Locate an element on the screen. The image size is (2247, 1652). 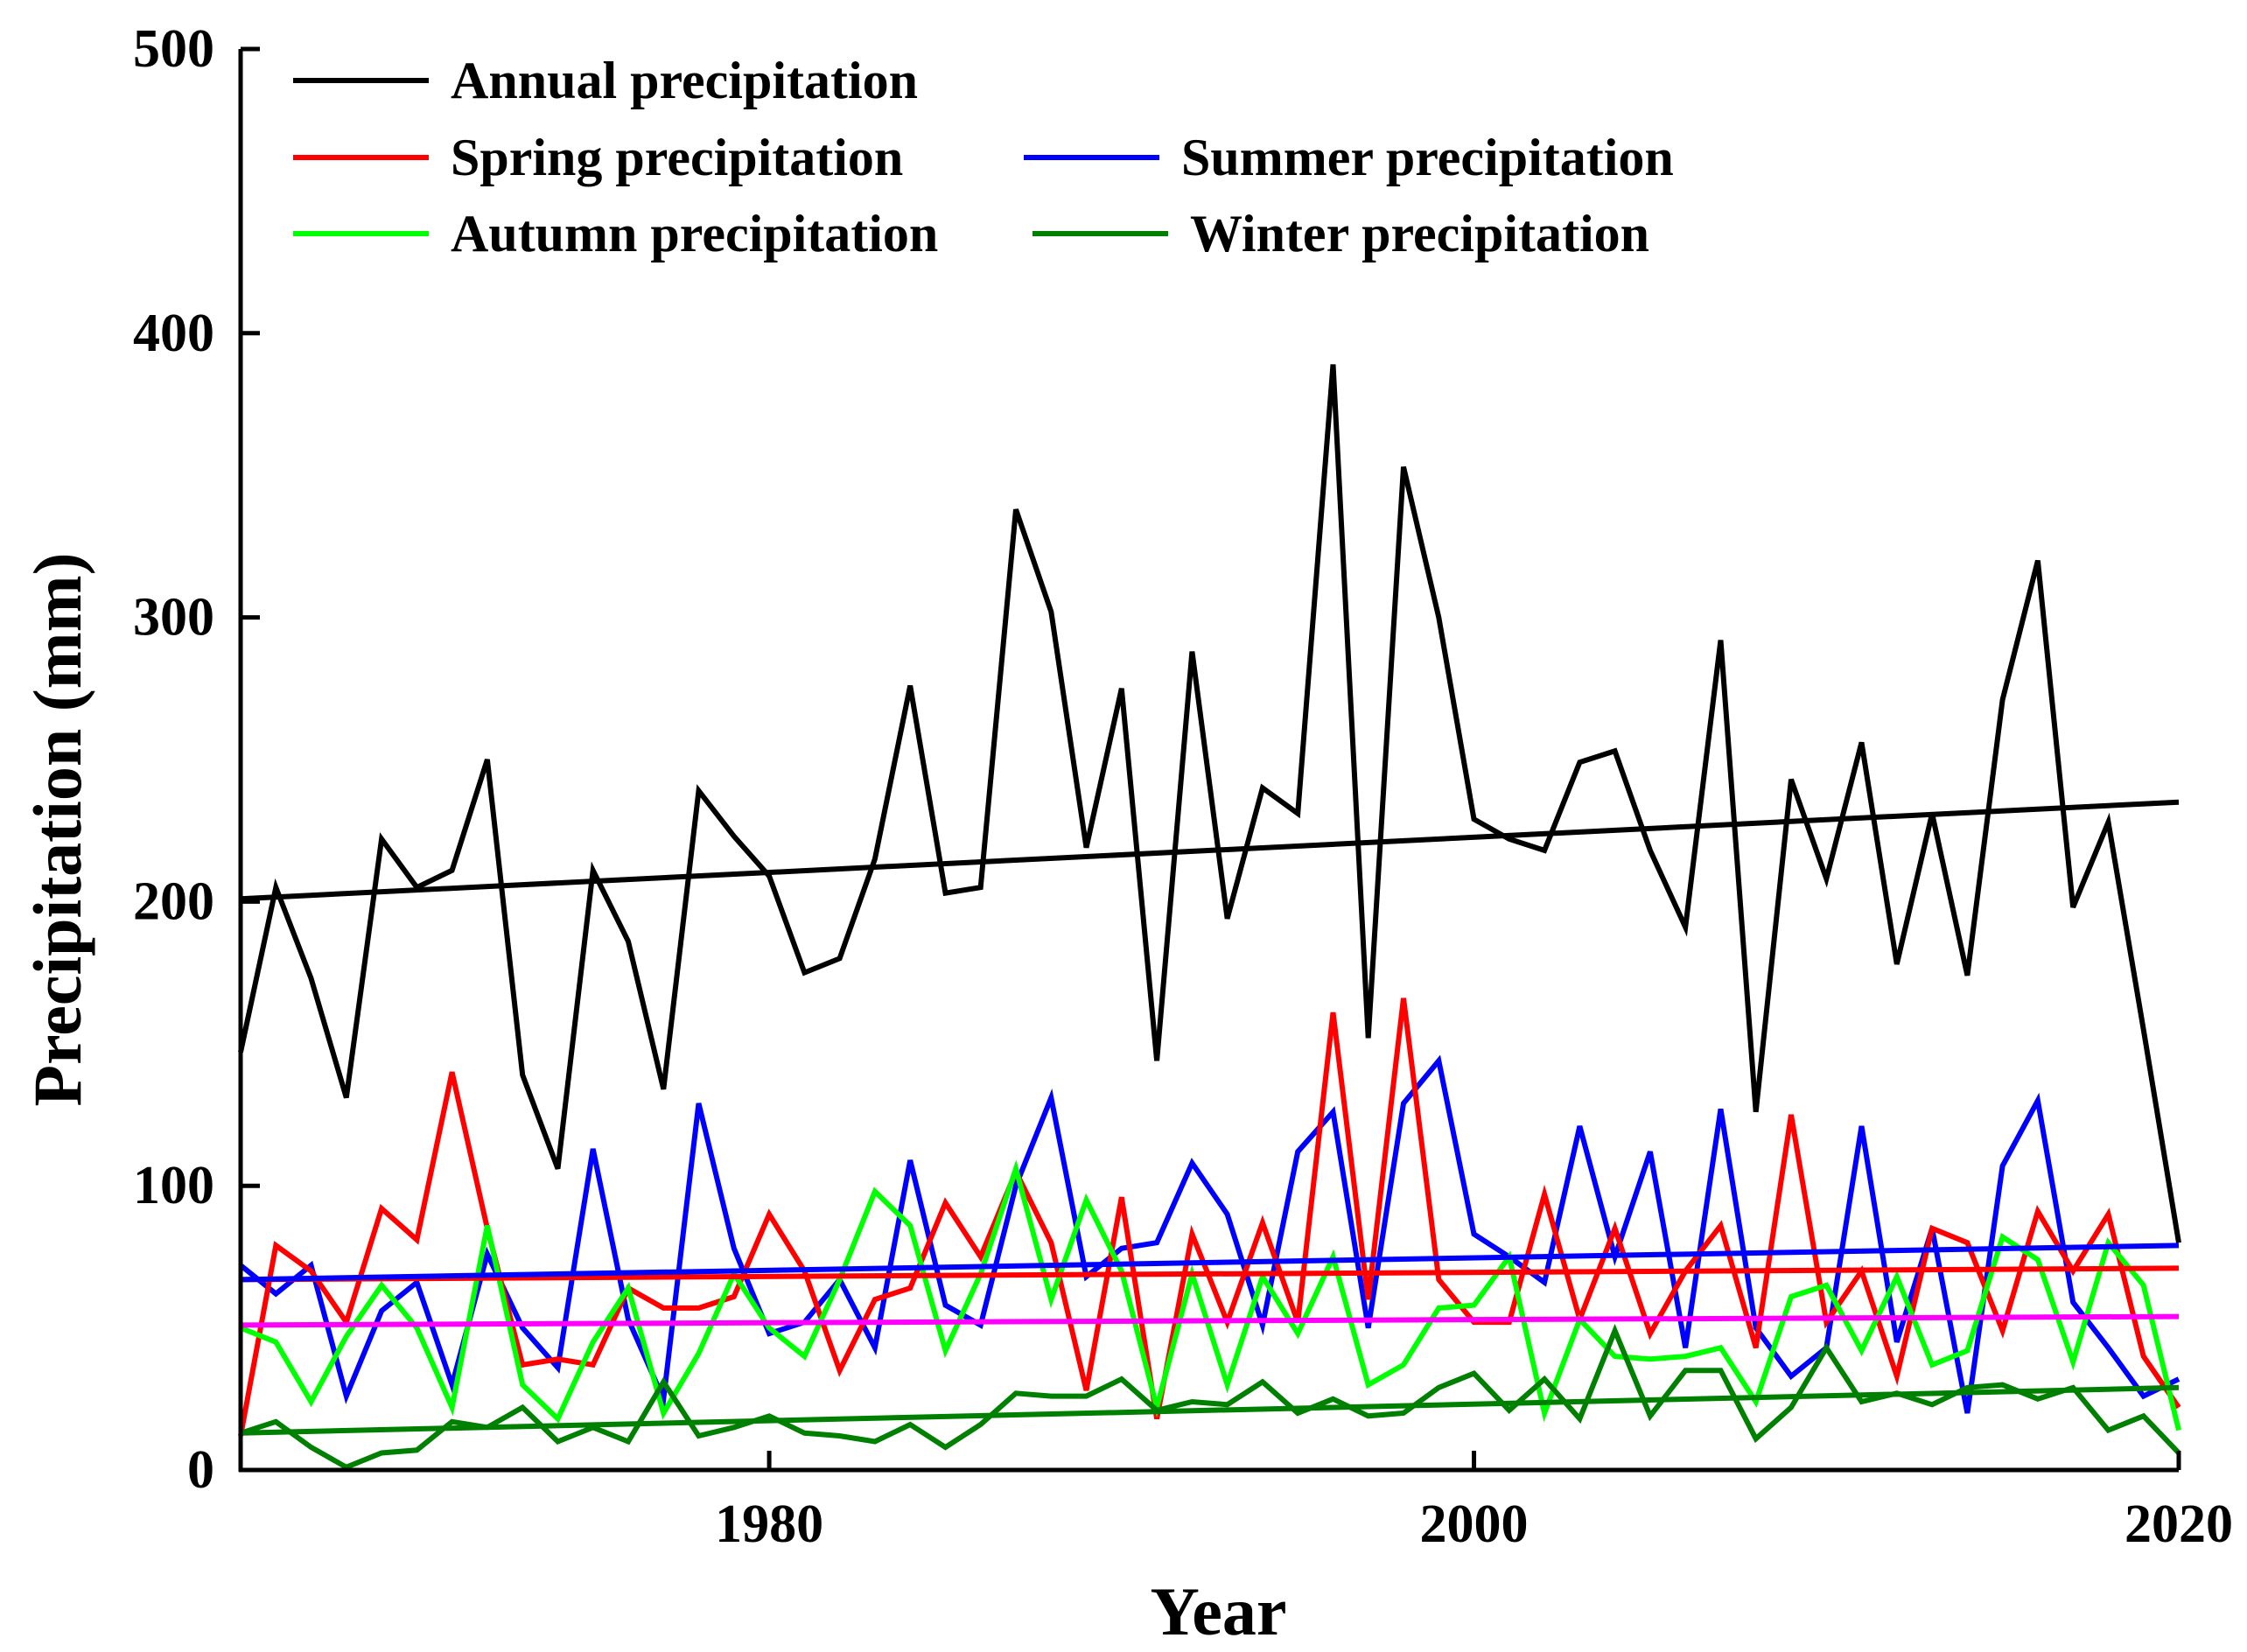
y-tick-label: 400 is located at coordinates (173, 333).